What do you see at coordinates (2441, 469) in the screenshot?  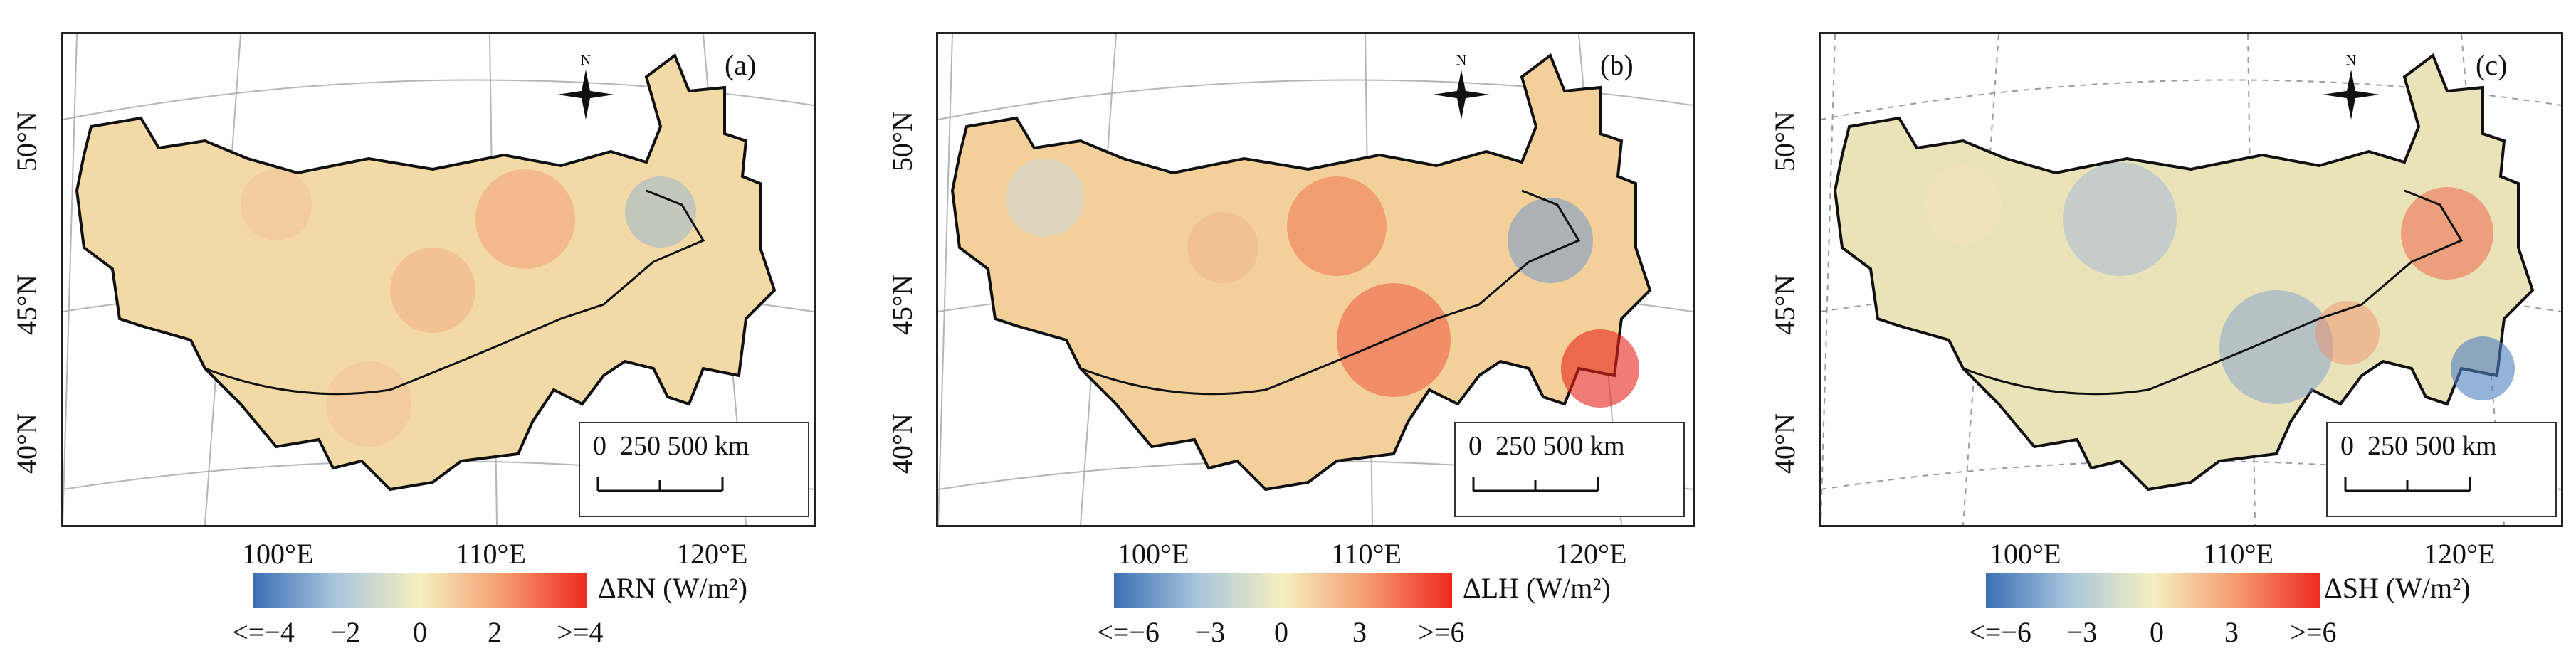 I see `scale-bar-c: 0 250 500 km` at bounding box center [2441, 469].